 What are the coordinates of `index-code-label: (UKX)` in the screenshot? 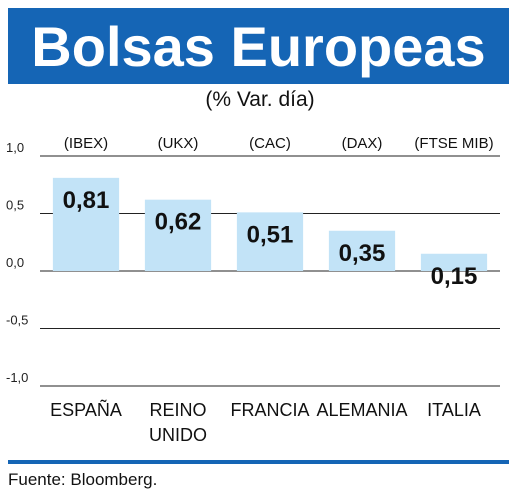 It's located at (178, 143).